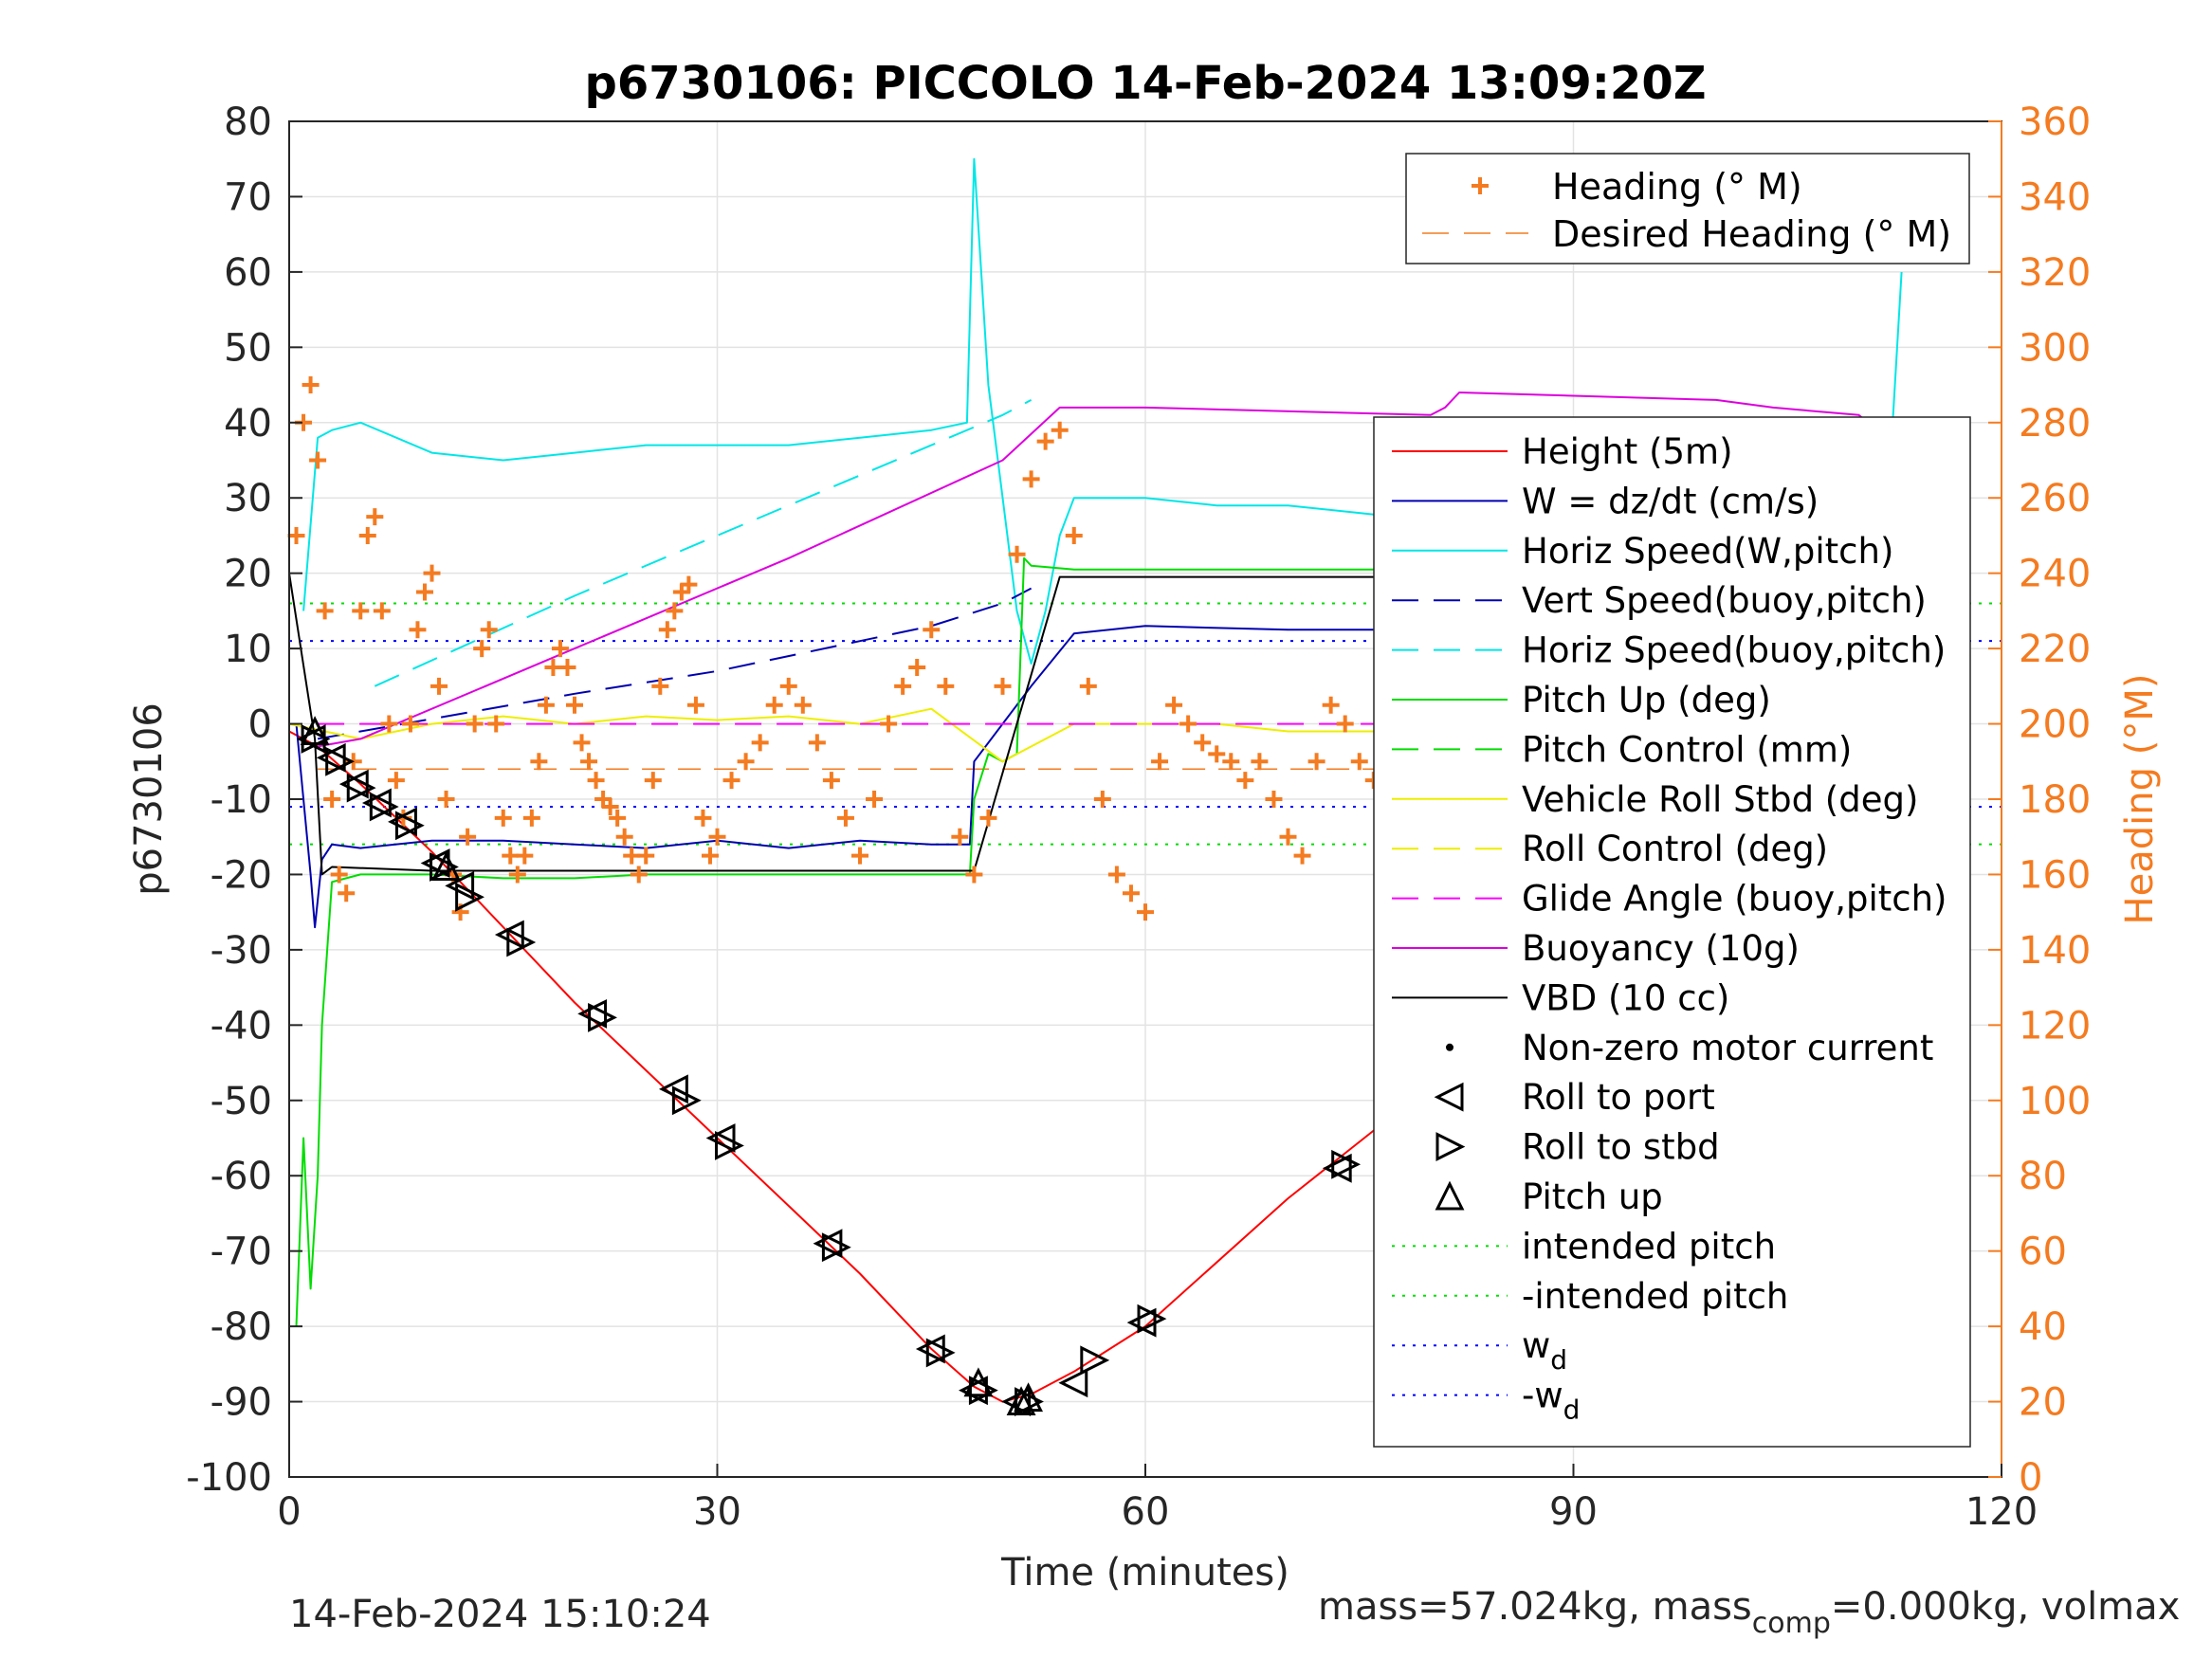 The width and height of the screenshot is (2212, 1659). Describe the element at coordinates (2055, 1101) in the screenshot. I see `y2-tick-label: 100` at that location.